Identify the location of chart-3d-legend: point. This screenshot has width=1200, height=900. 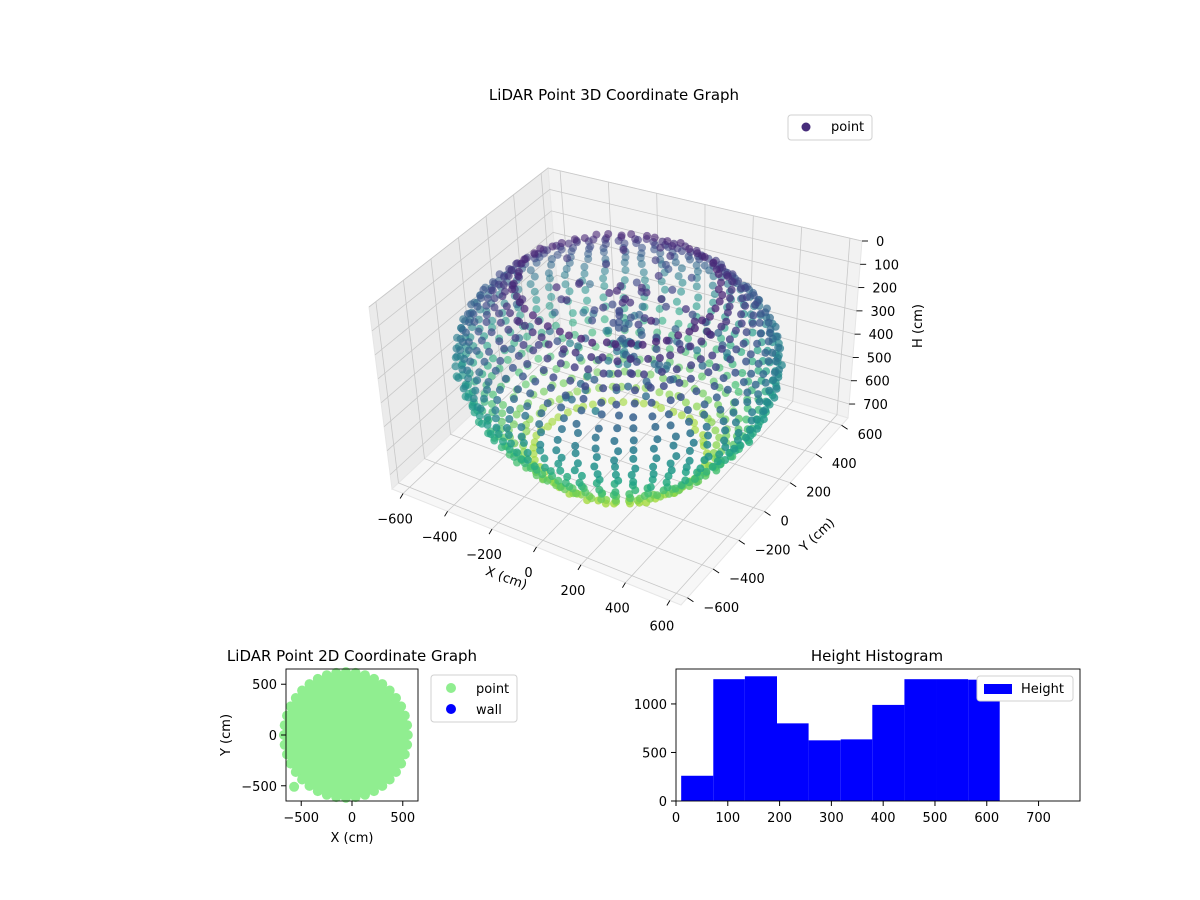
(830, 127).